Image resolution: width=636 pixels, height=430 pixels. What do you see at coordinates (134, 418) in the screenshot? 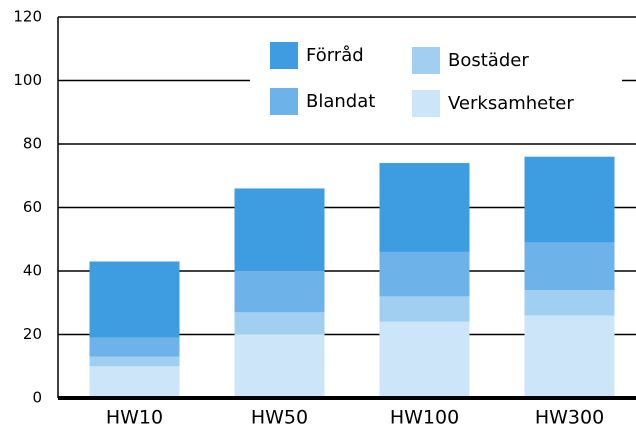
I see `x-tick-label: HW10` at bounding box center [134, 418].